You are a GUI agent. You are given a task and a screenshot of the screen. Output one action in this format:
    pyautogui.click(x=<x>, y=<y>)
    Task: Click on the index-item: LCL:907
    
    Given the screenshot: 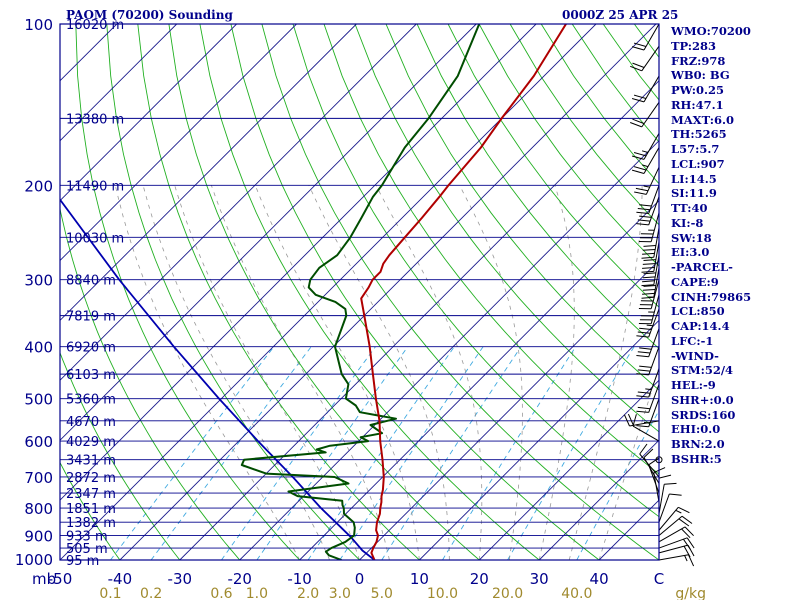 What is the action you would take?
    pyautogui.click(x=698, y=163)
    